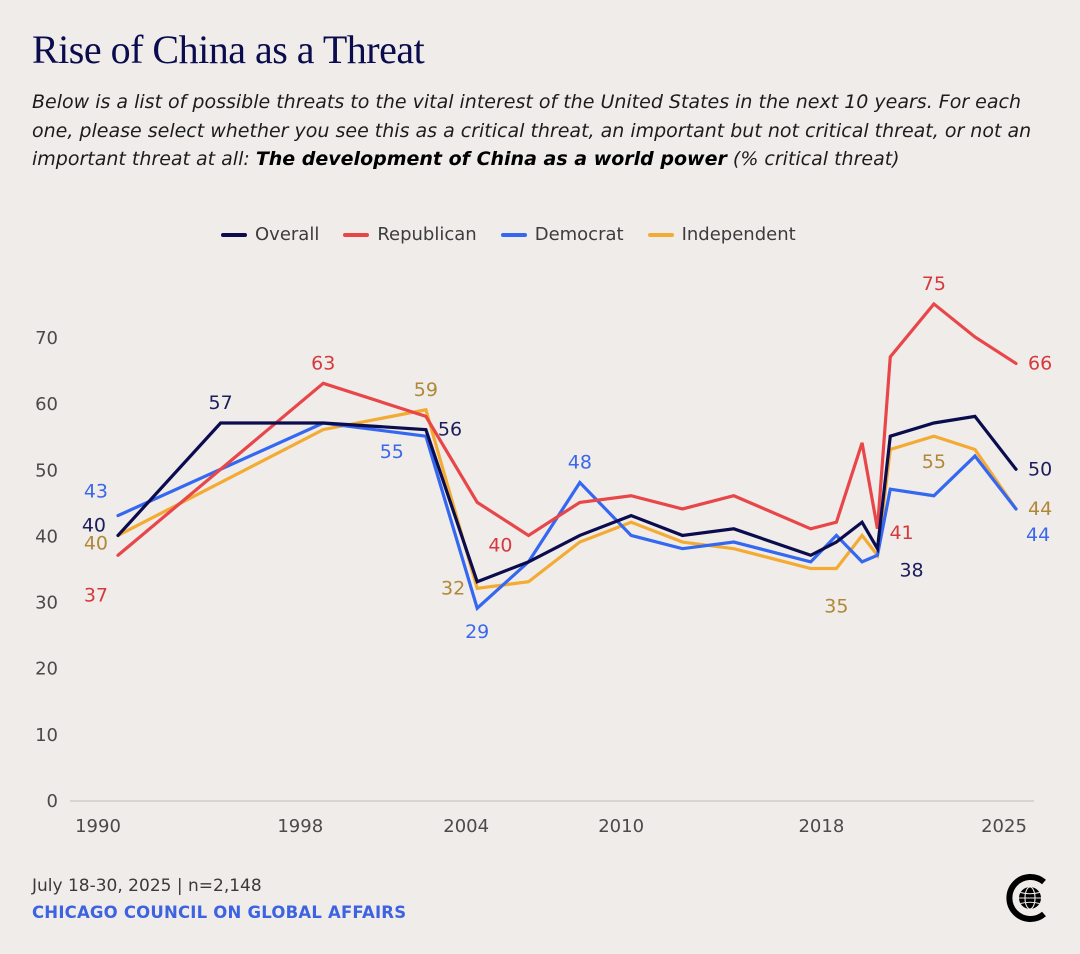 The height and width of the screenshot is (954, 1080). I want to click on organization-name: CHICAGO COUNCIL ON GLOBAL AFFAIRS, so click(219, 912).